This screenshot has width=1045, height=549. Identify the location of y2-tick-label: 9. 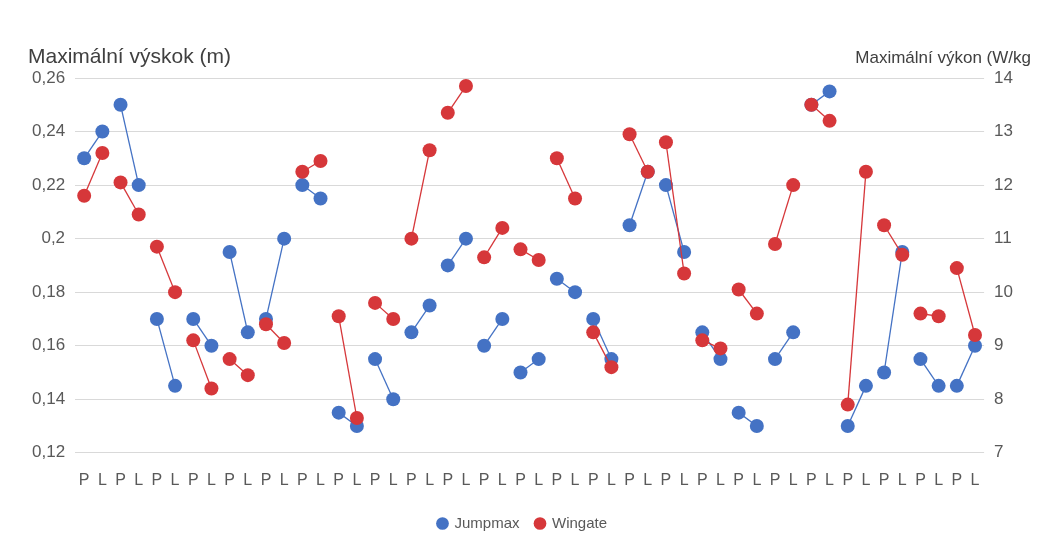
(999, 345).